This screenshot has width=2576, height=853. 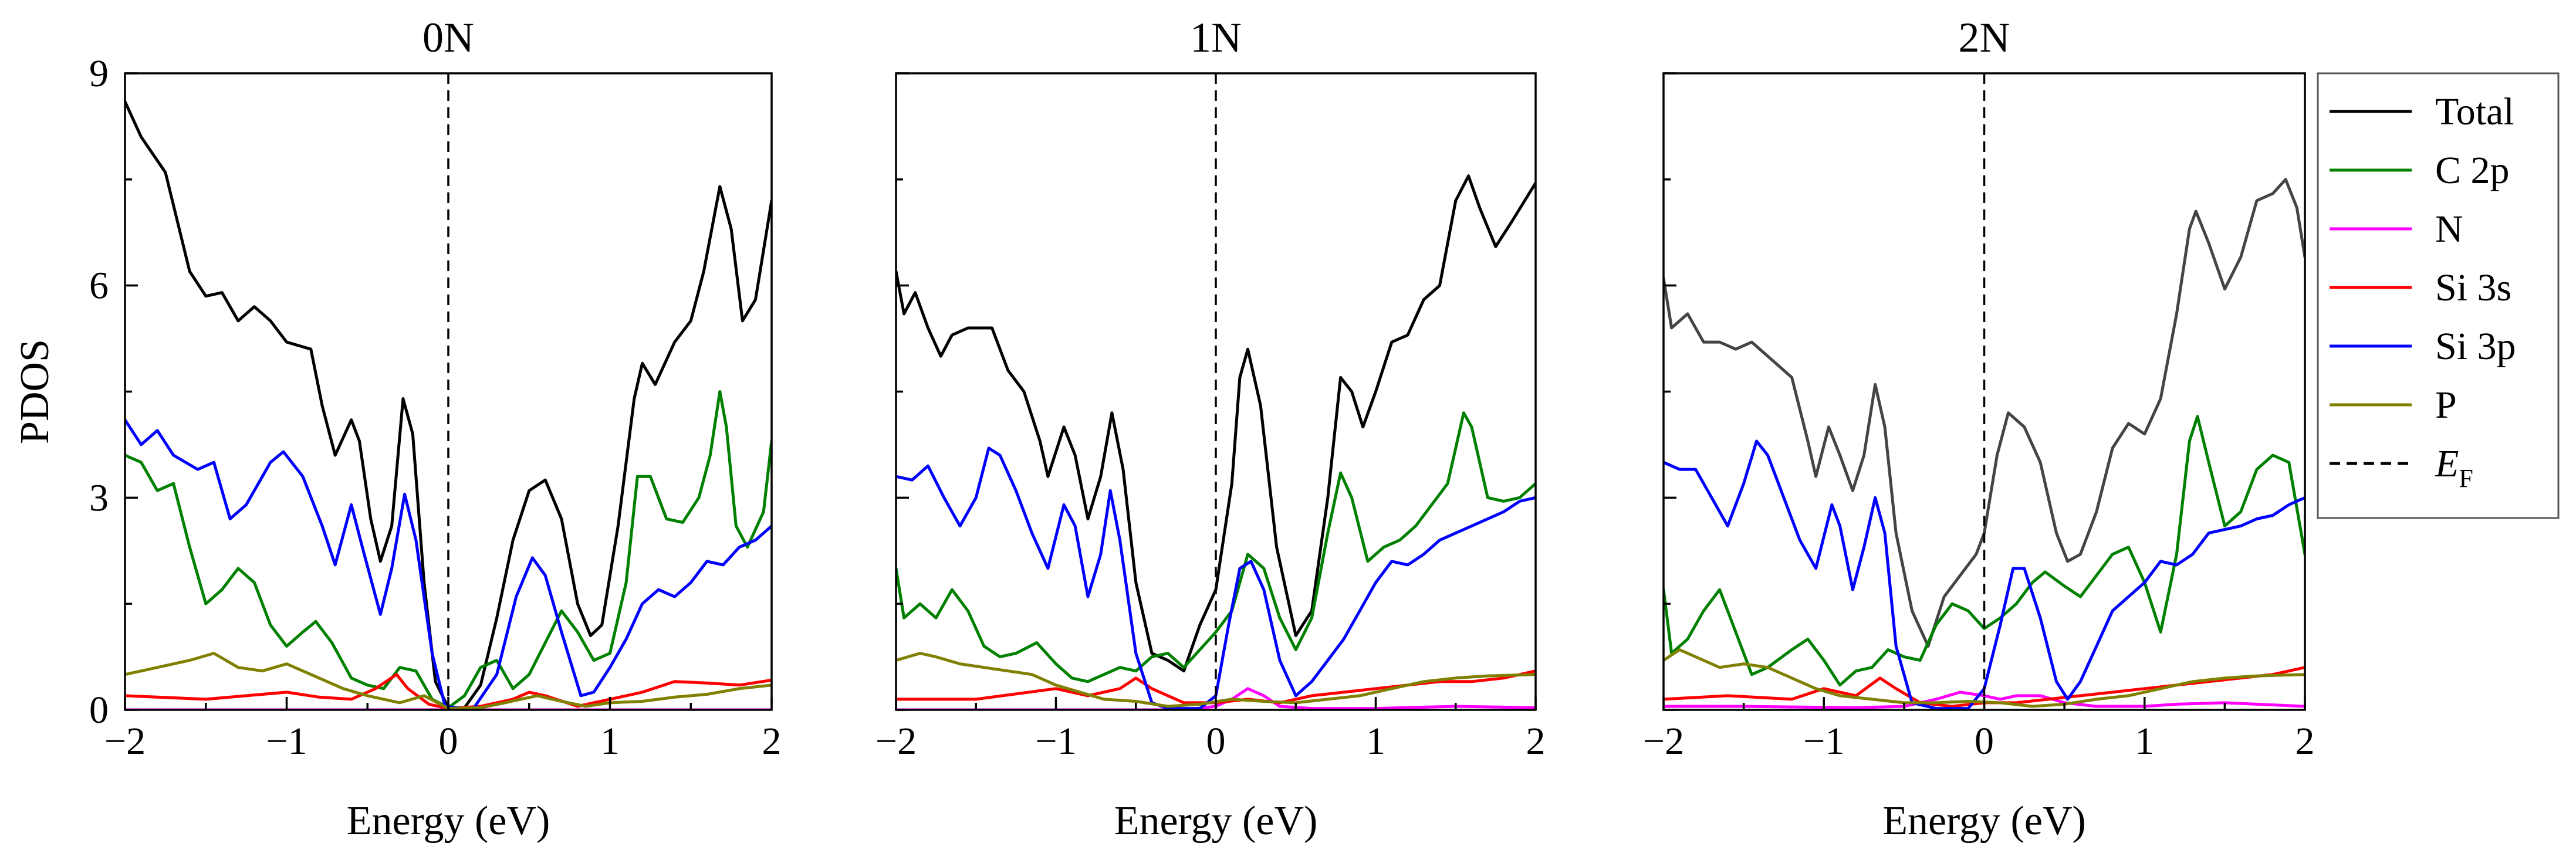 I want to click on legend-label: N, so click(x=2449, y=229).